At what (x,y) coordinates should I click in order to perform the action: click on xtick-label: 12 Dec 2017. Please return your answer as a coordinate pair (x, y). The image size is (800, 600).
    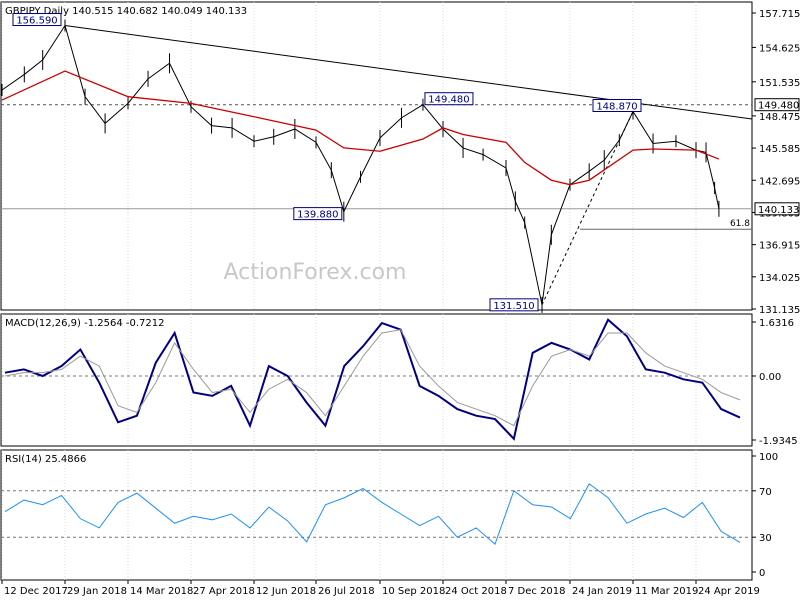
    Looking at the image, I should click on (36, 591).